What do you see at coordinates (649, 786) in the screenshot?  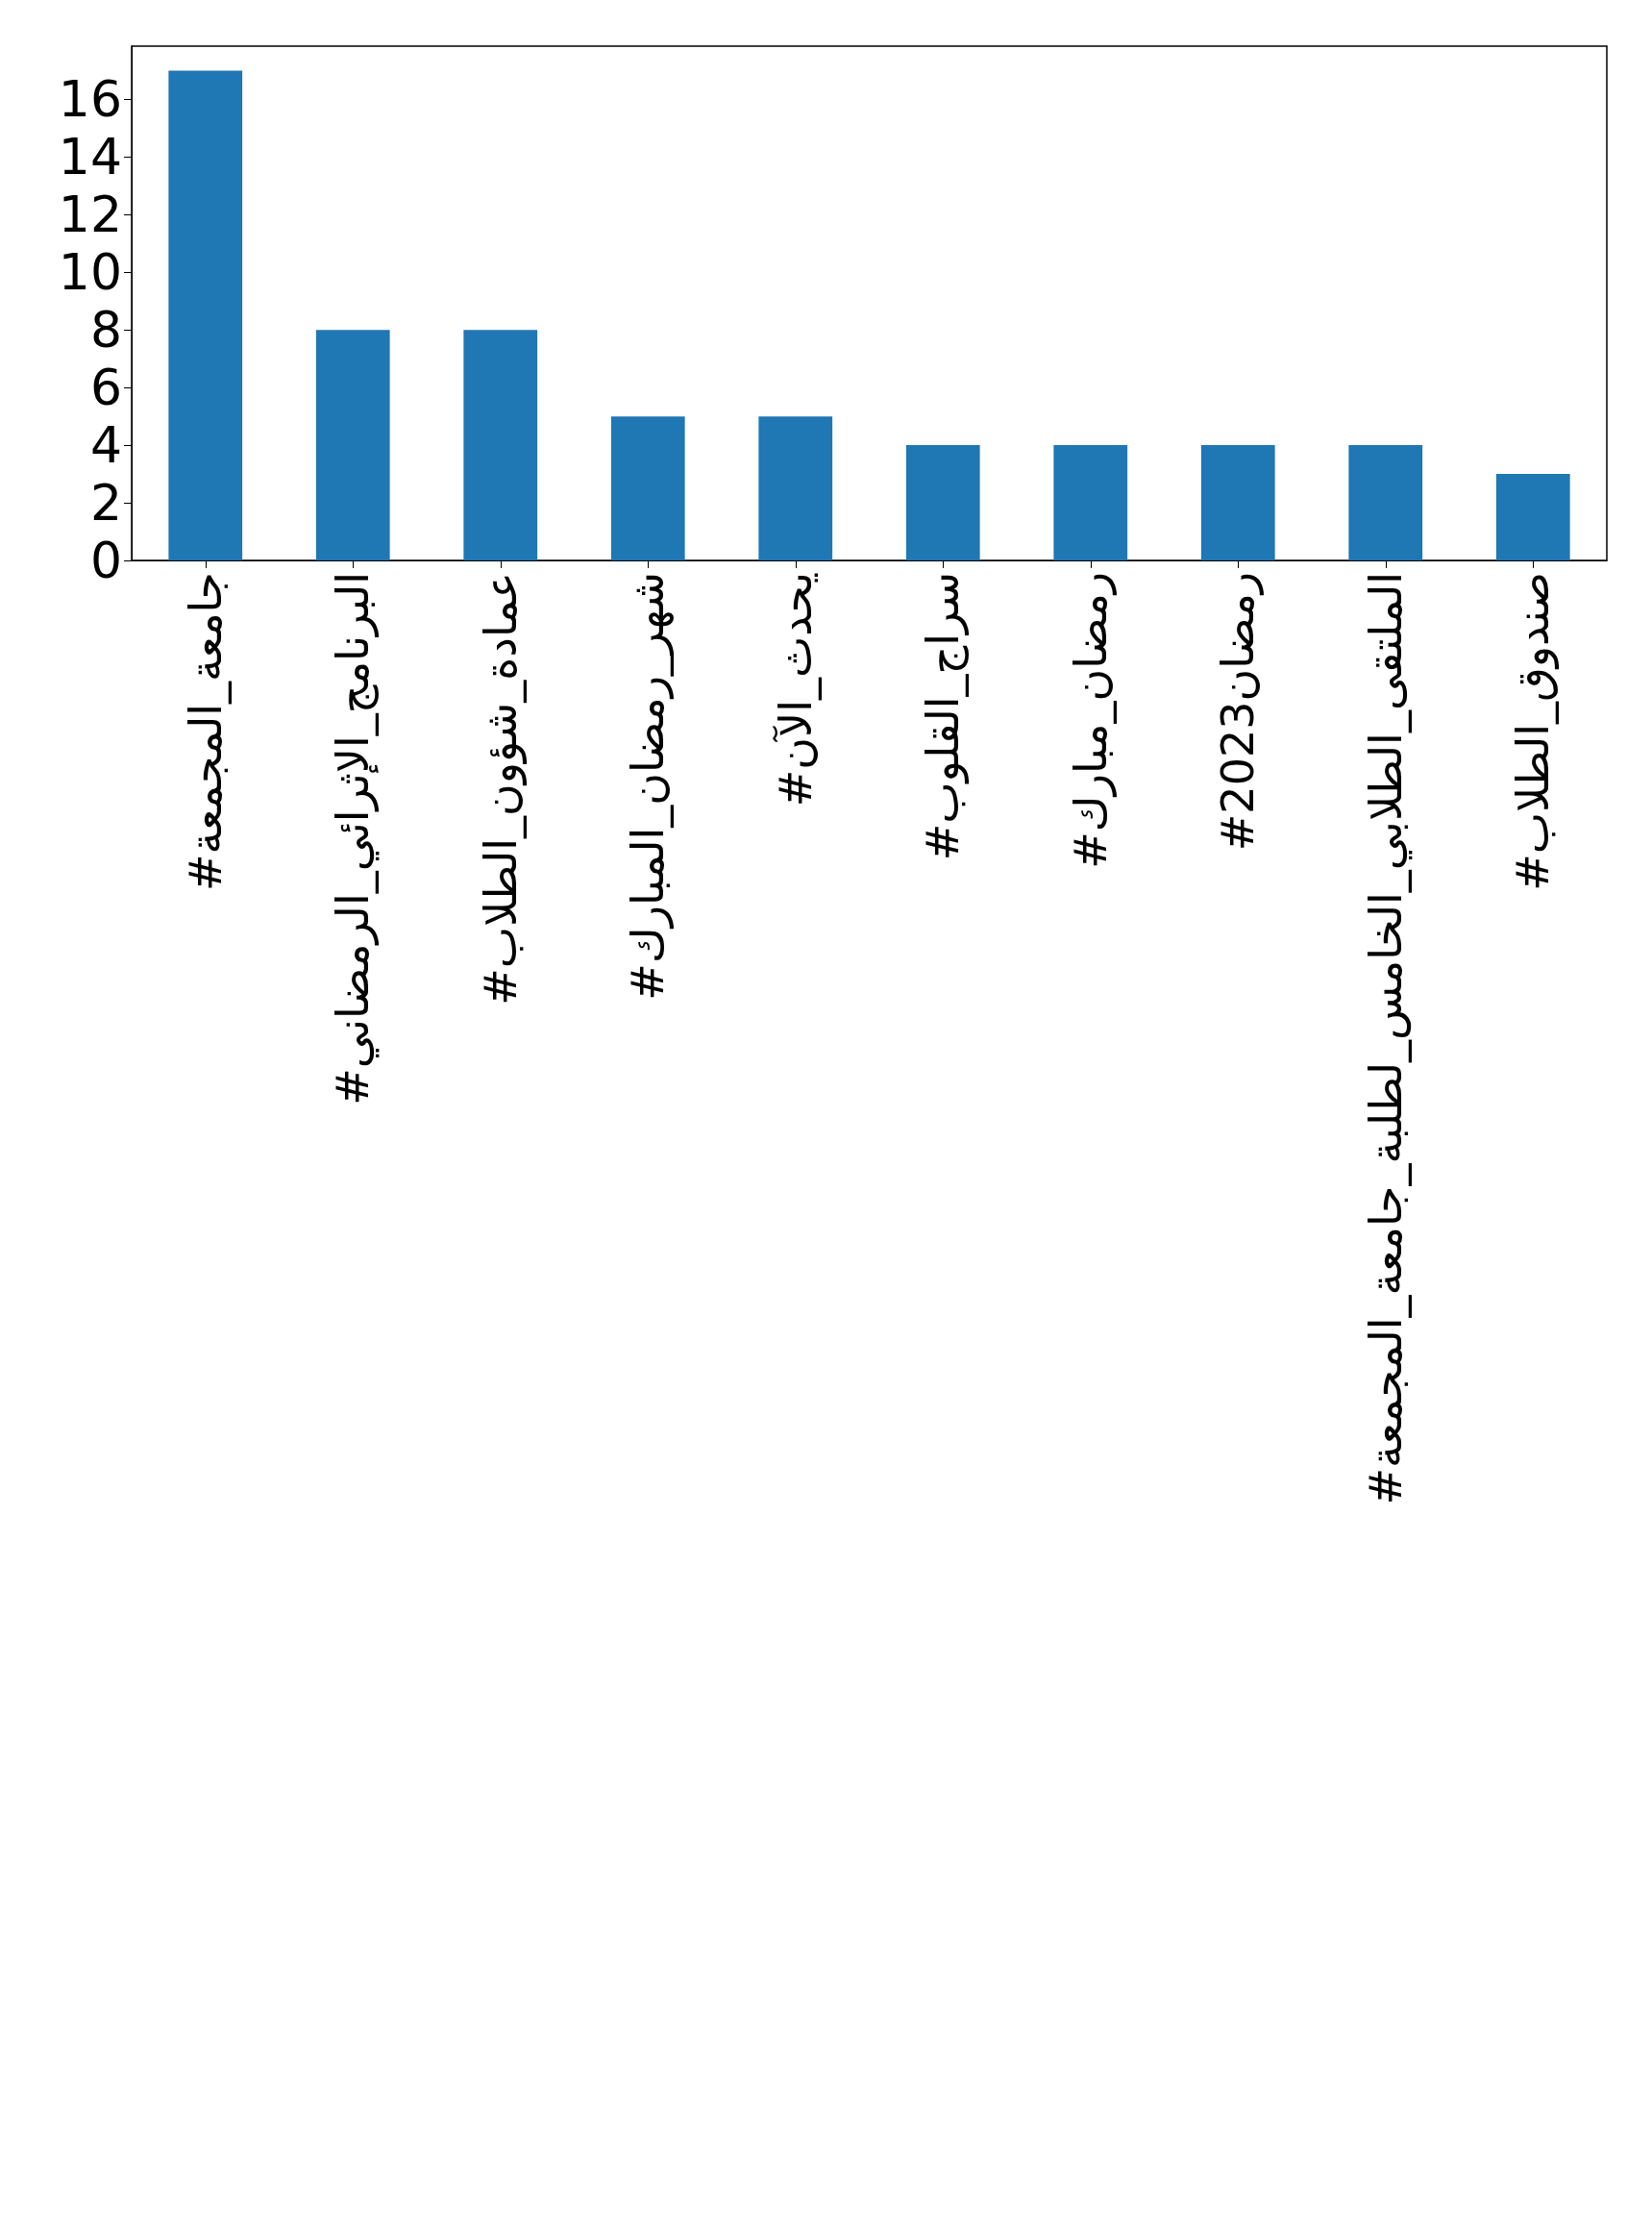 I see `x-tick-label: #شهر_رمضان_المبارك` at bounding box center [649, 786].